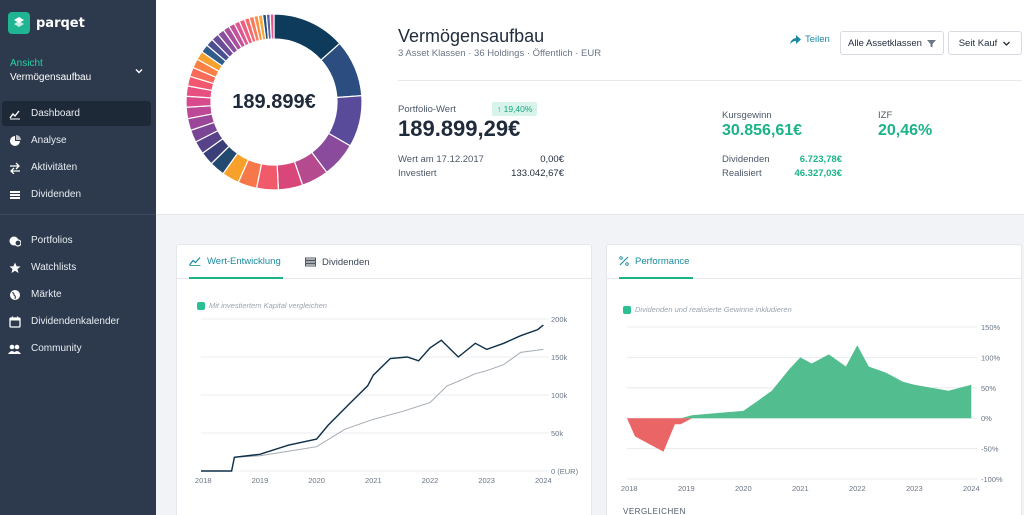 The width and height of the screenshot is (1024, 515). Describe the element at coordinates (14, 194) in the screenshot. I see `dividends-icon` at that location.